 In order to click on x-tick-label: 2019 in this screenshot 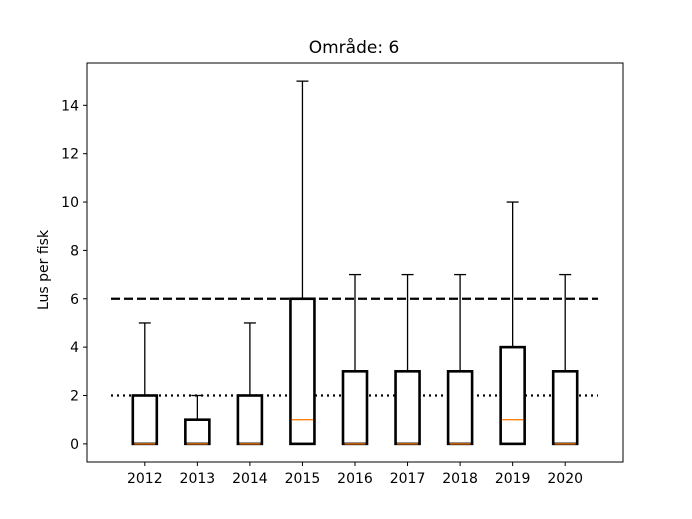, I will do `click(513, 479)`.